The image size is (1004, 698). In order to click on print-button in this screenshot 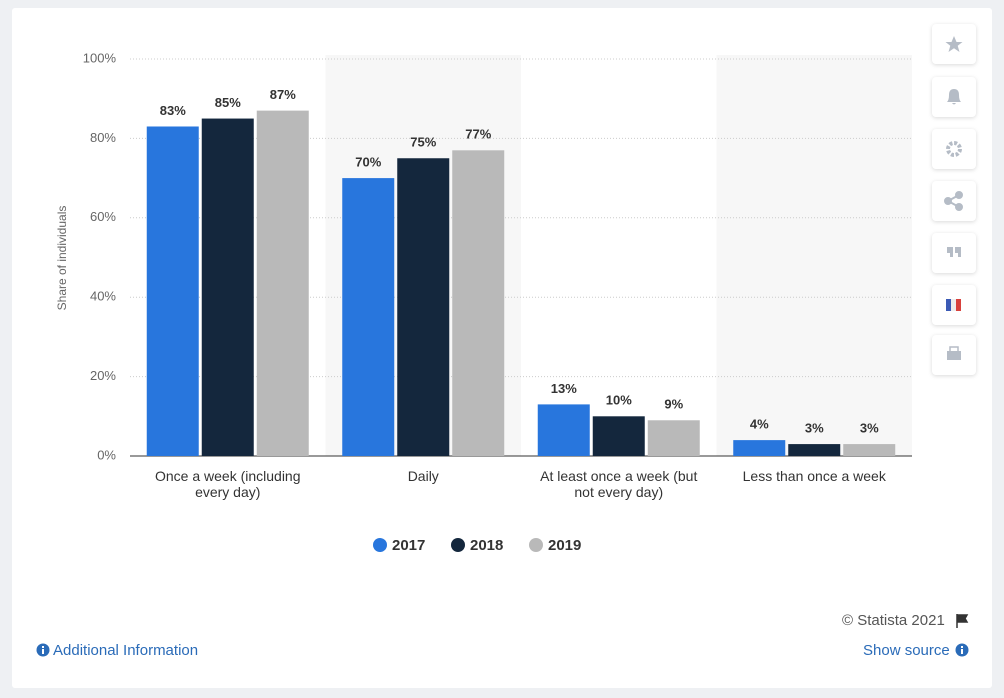, I will do `click(954, 355)`.